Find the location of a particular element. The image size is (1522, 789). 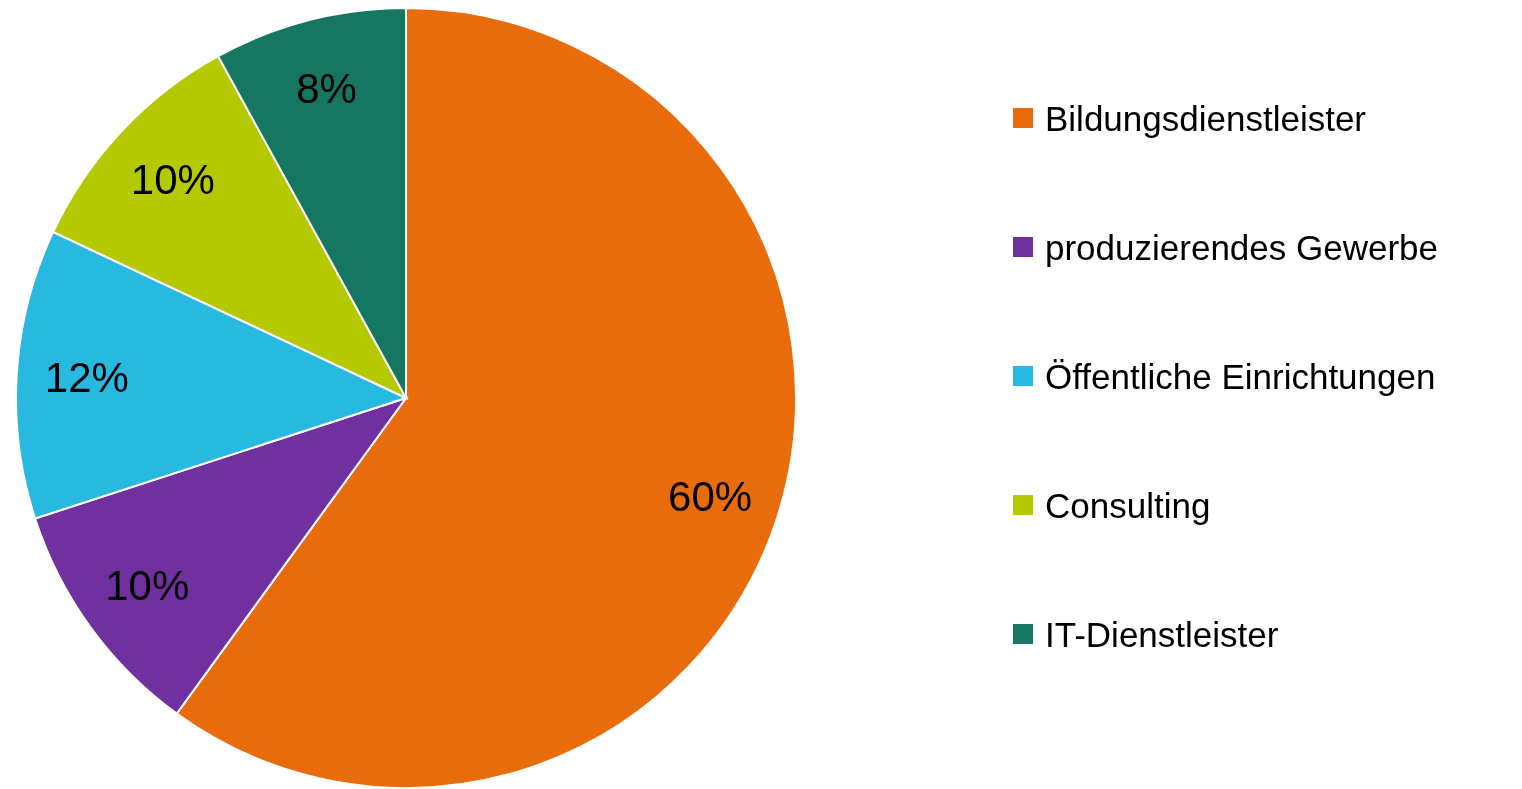

legend-label: IT-Dienstleister is located at coordinates (1162, 634).